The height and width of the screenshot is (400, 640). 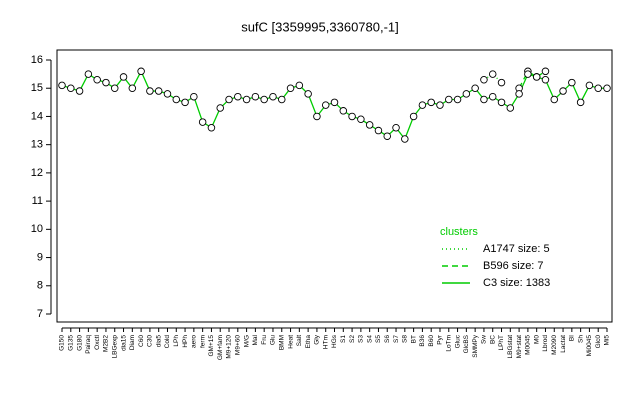 I want to click on x-tick-label: LBGstat, so click(x=510, y=347).